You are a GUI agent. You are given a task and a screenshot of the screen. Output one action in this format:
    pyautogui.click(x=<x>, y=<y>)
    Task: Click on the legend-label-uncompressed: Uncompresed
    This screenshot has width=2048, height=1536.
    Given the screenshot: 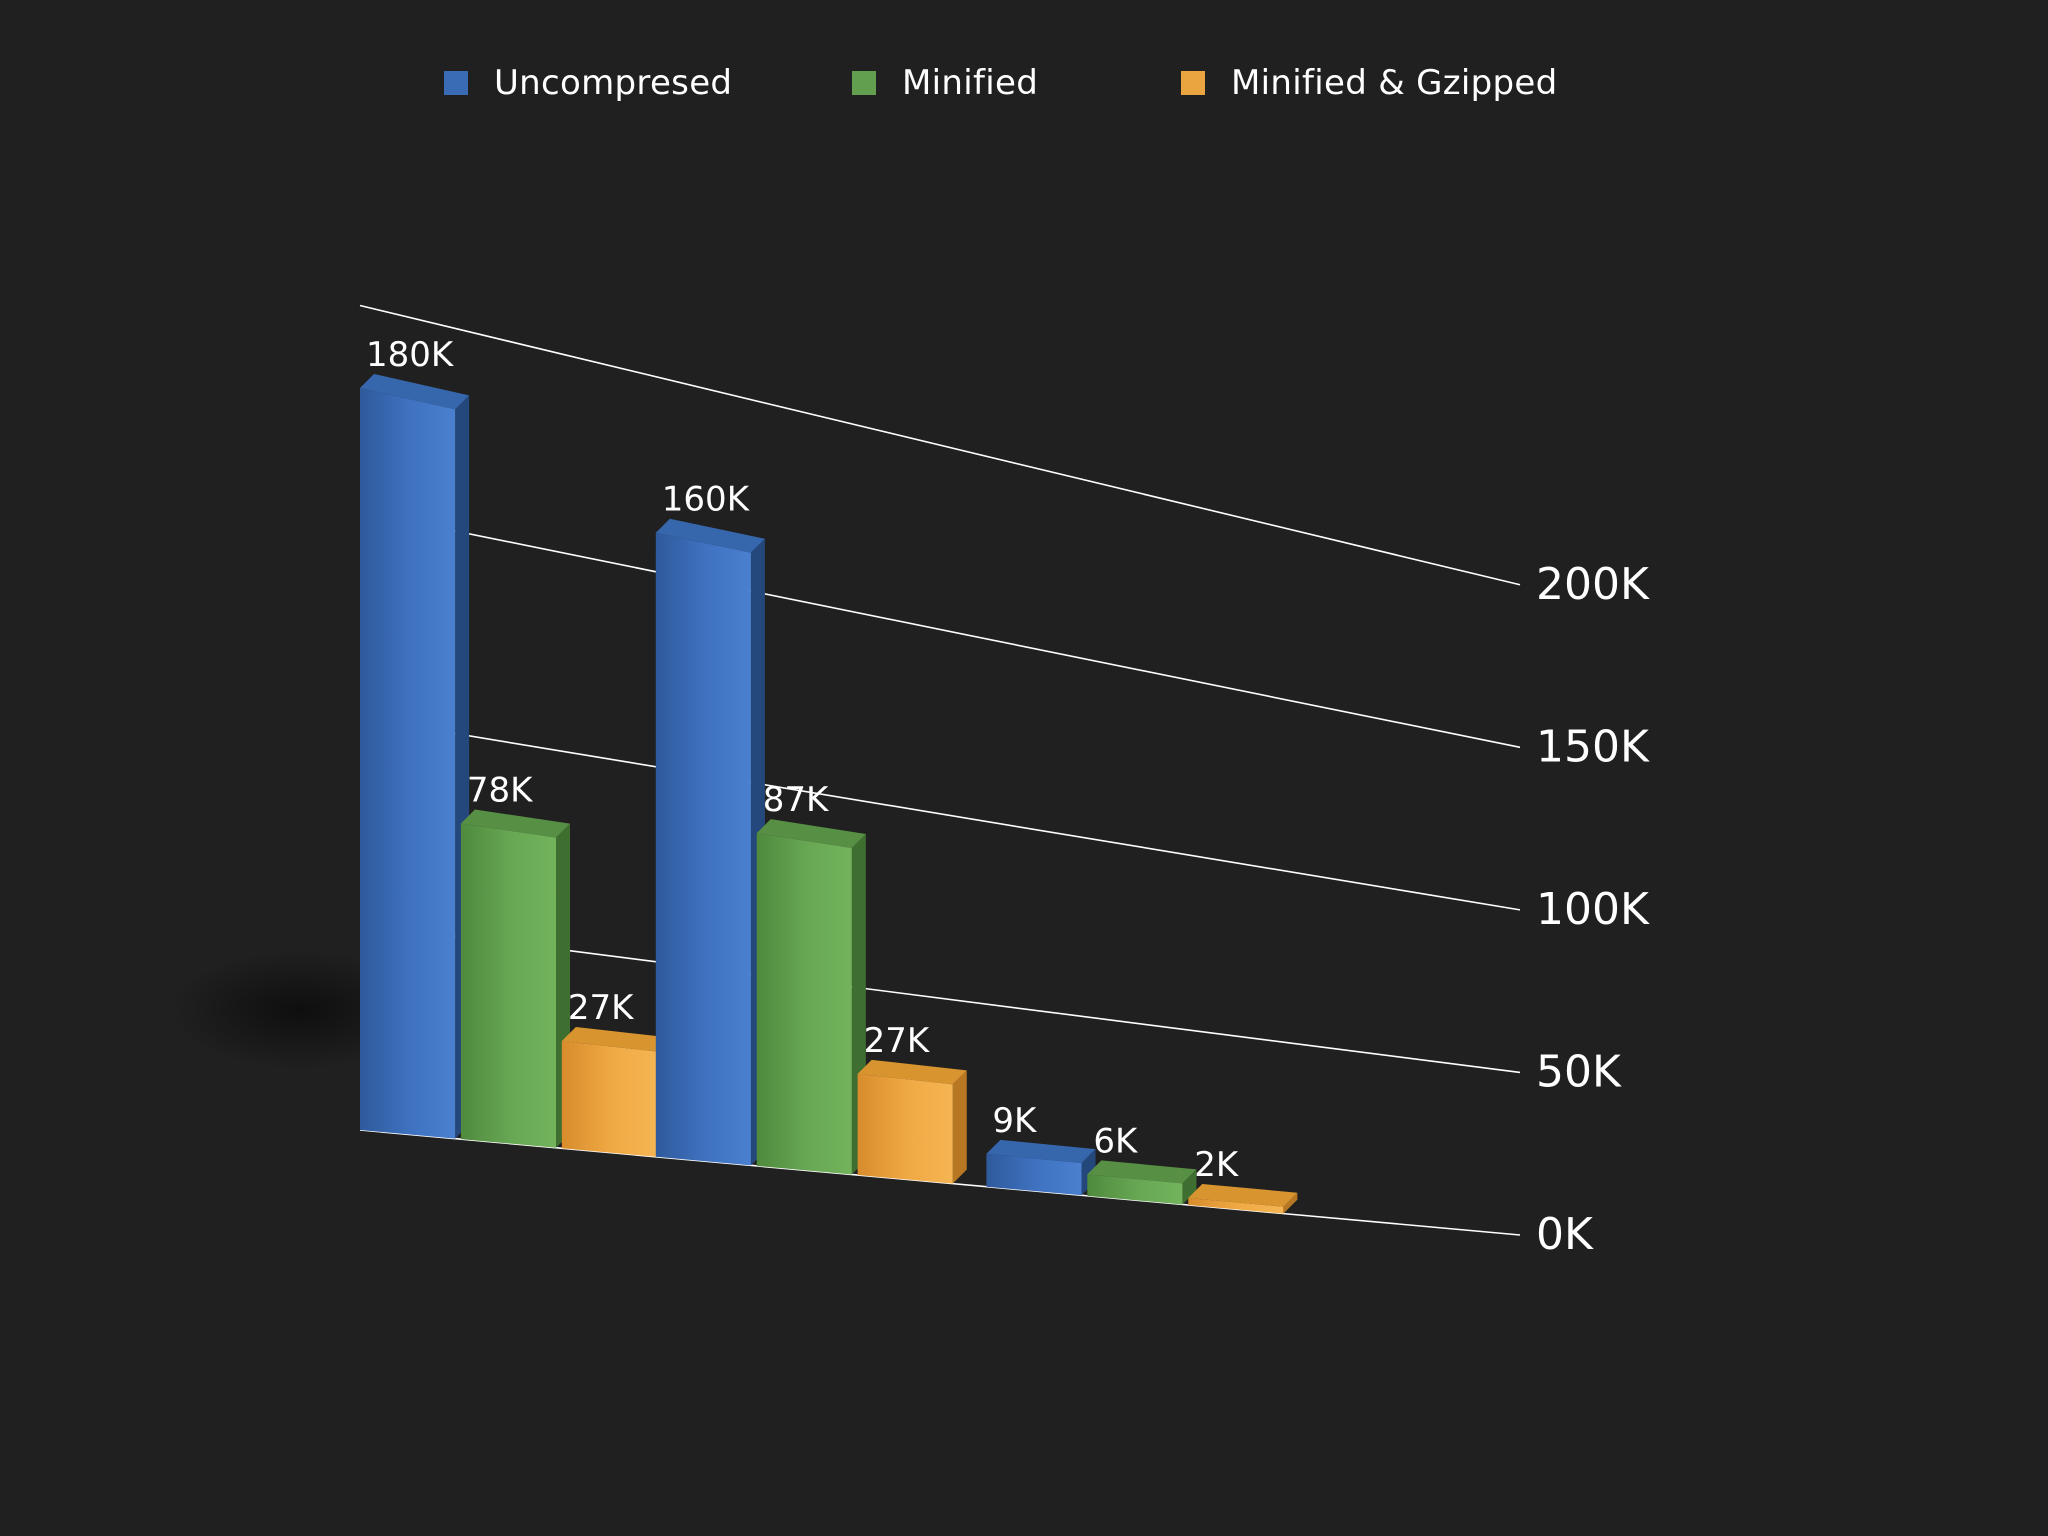 What is the action you would take?
    pyautogui.click(x=613, y=83)
    